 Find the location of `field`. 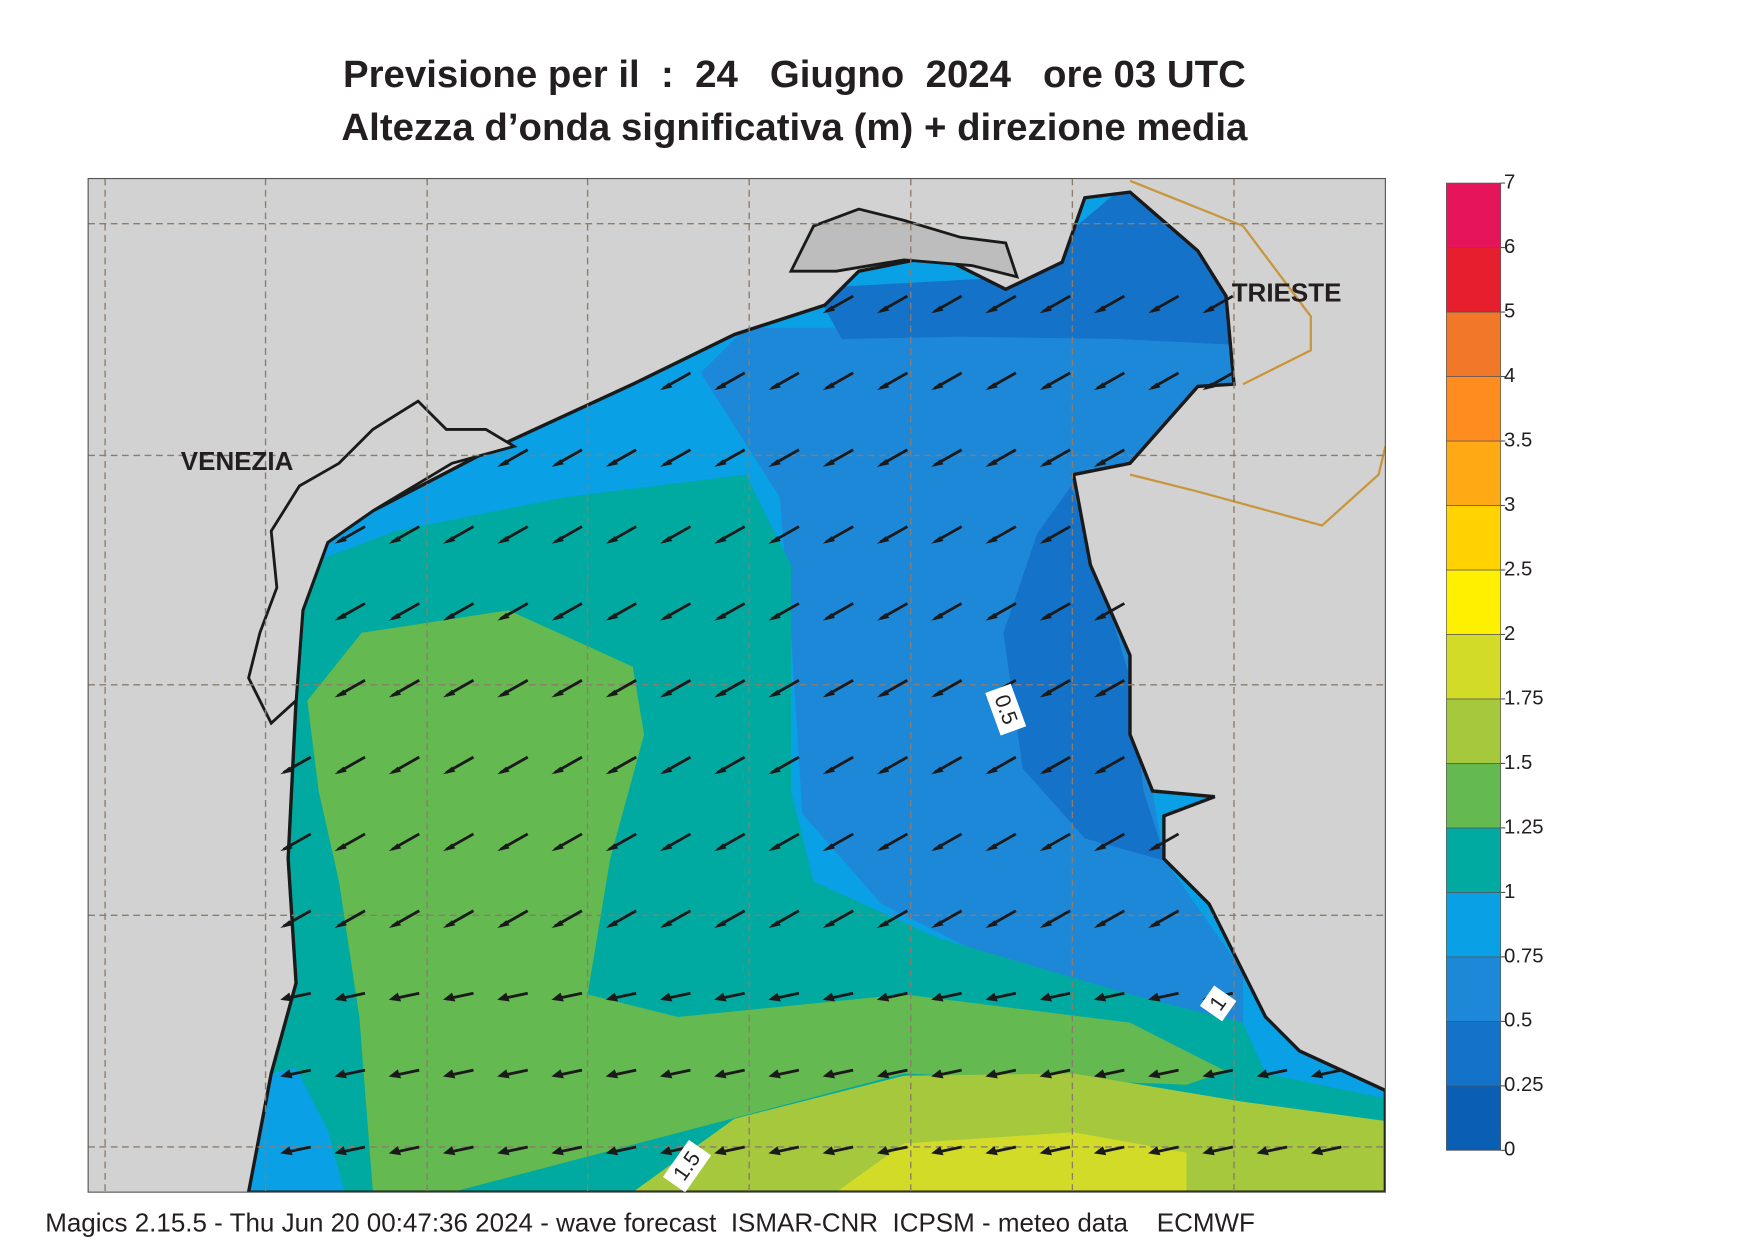

field is located at coordinates (1085, 673).